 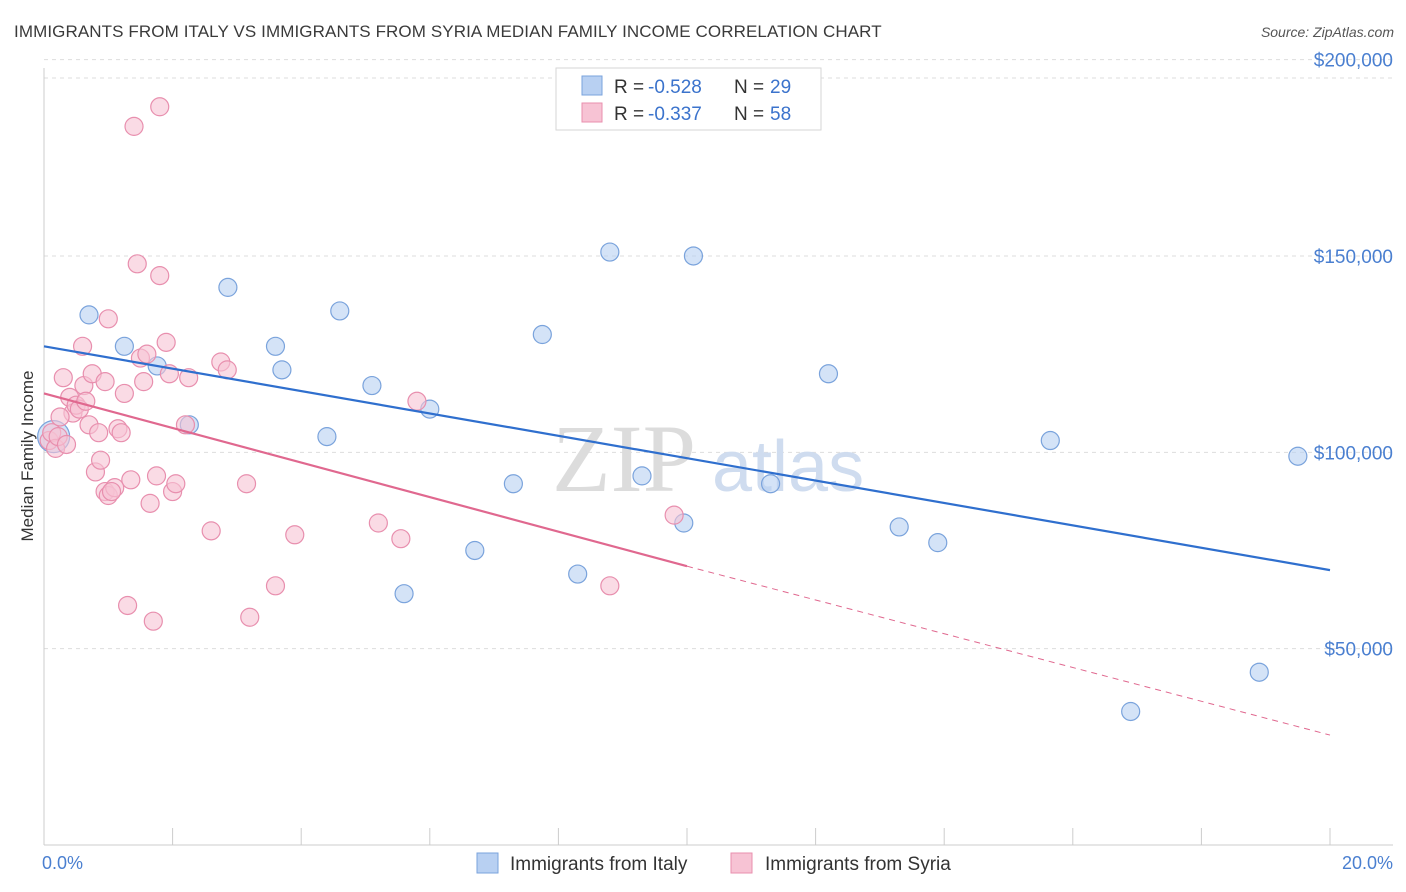 What do you see at coordinates (1358, 650) in the screenshot?
I see `y-tick-label: $50,000` at bounding box center [1358, 650].